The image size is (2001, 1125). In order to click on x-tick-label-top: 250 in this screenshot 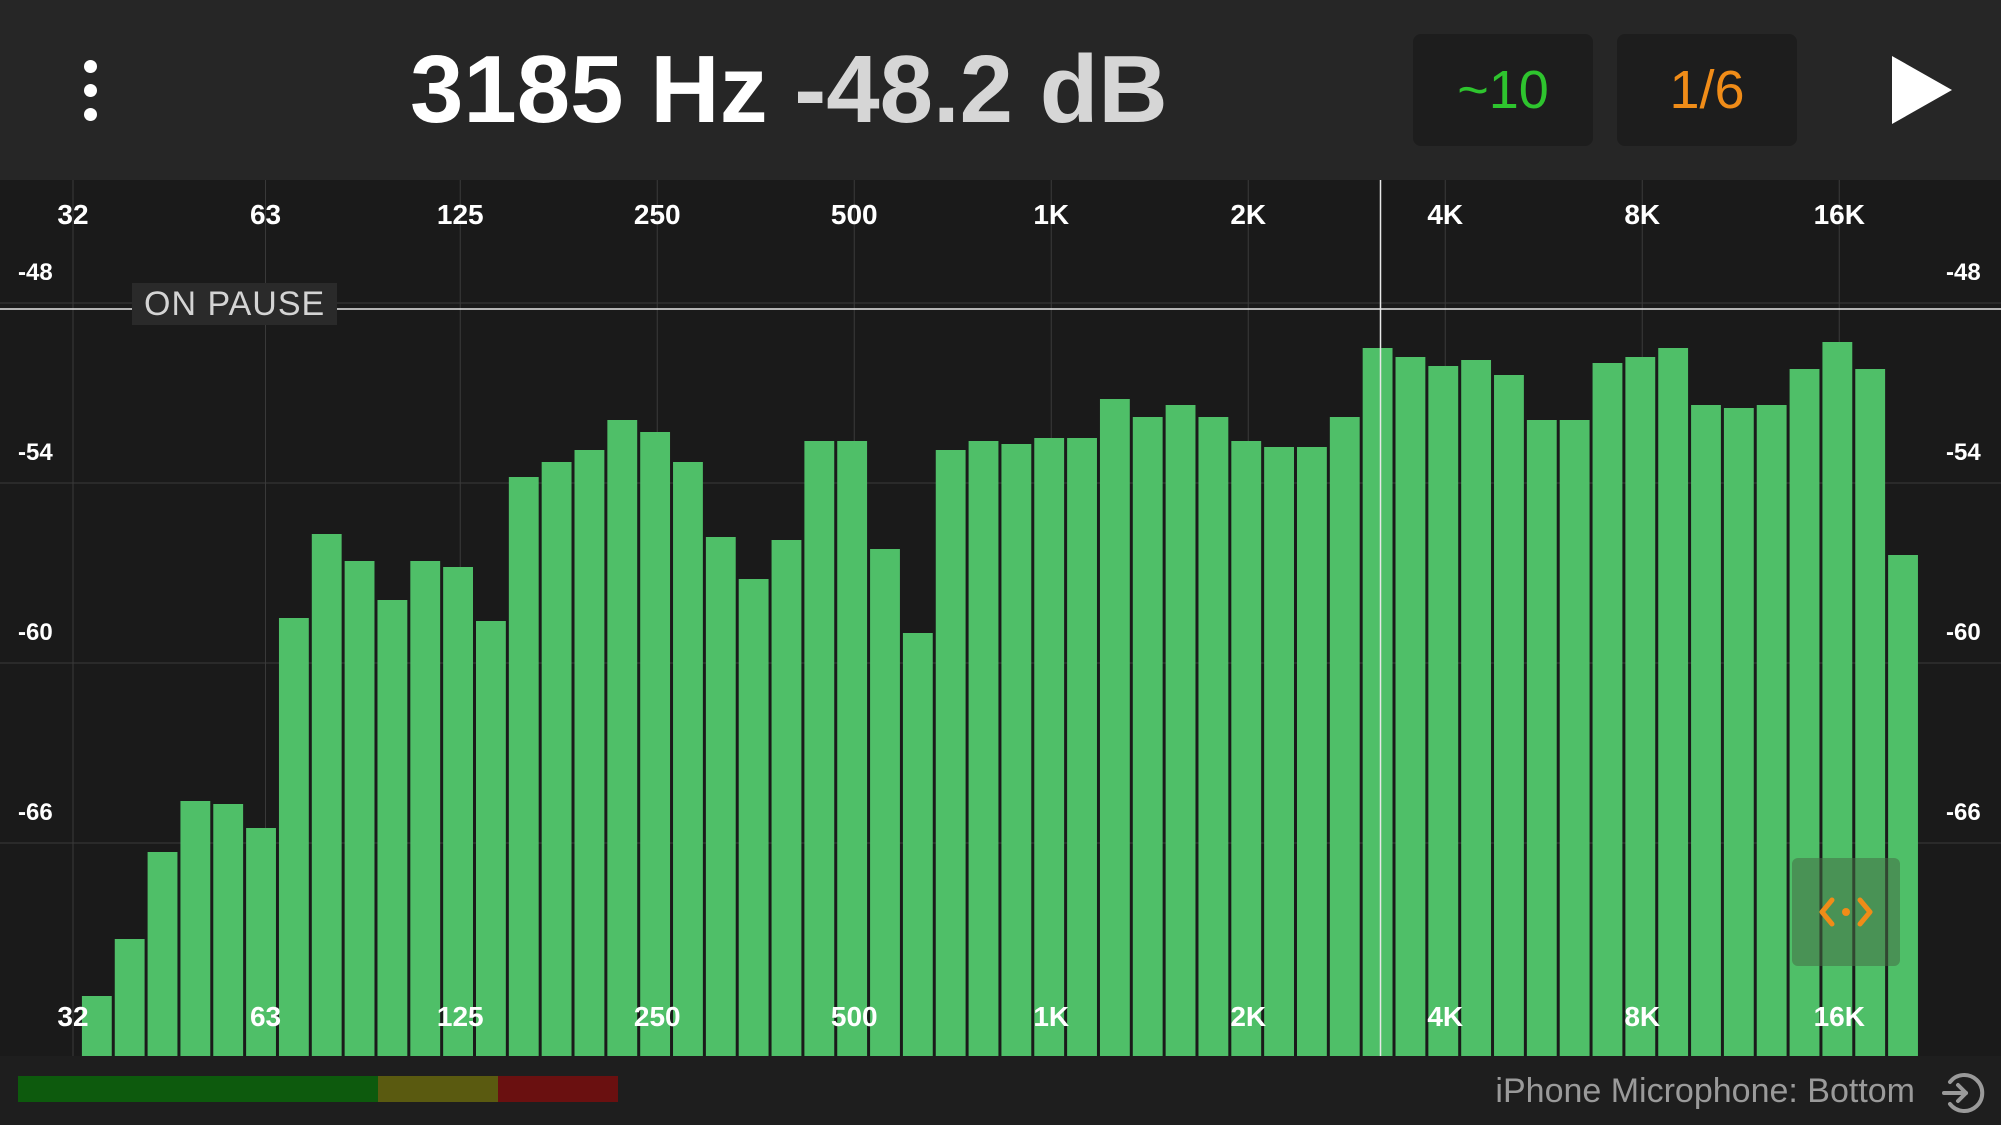, I will do `click(657, 214)`.